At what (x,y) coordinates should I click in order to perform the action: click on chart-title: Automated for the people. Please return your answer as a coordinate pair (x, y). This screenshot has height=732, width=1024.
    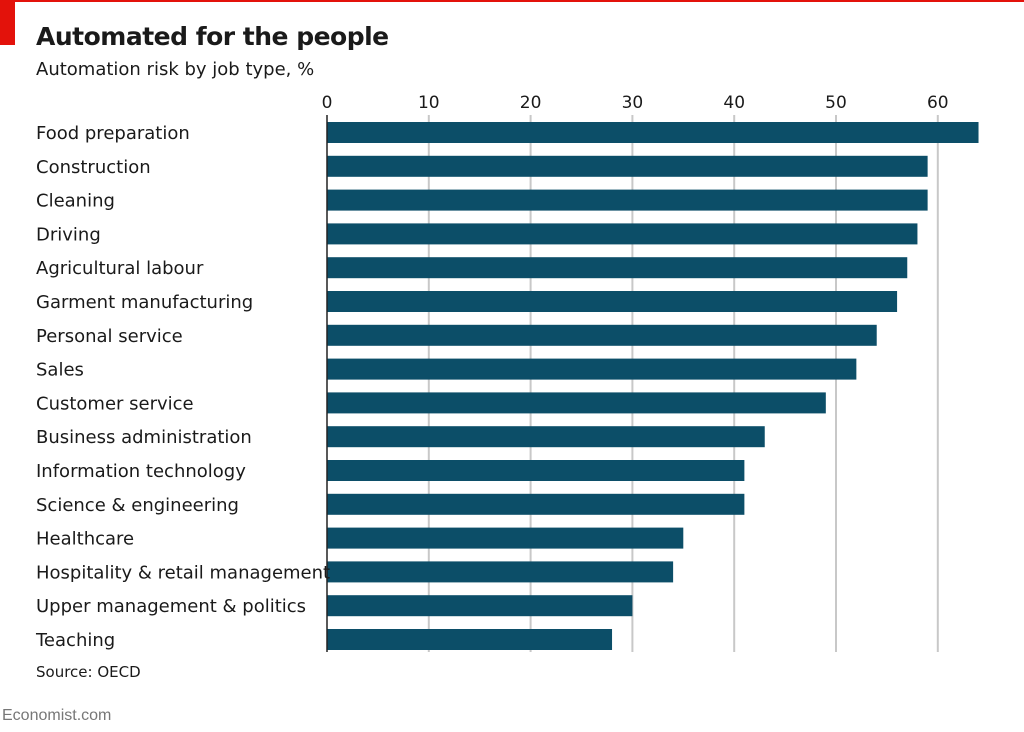
    Looking at the image, I should click on (212, 36).